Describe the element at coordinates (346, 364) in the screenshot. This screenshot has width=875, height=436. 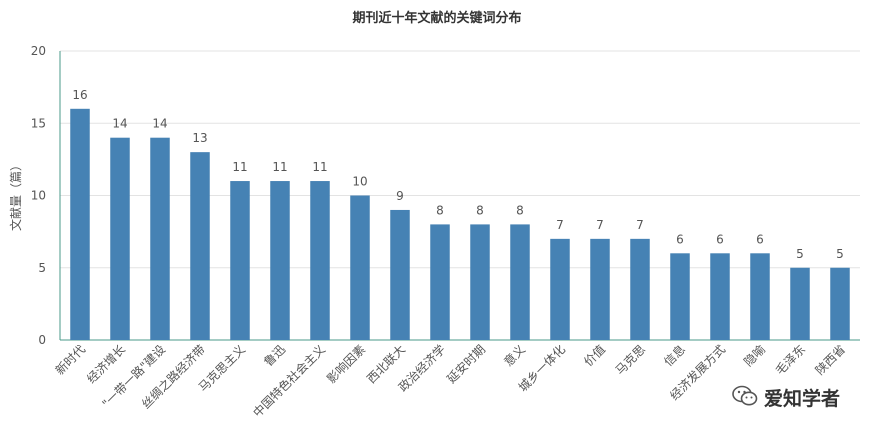
I see `category-label: 影响因素` at that location.